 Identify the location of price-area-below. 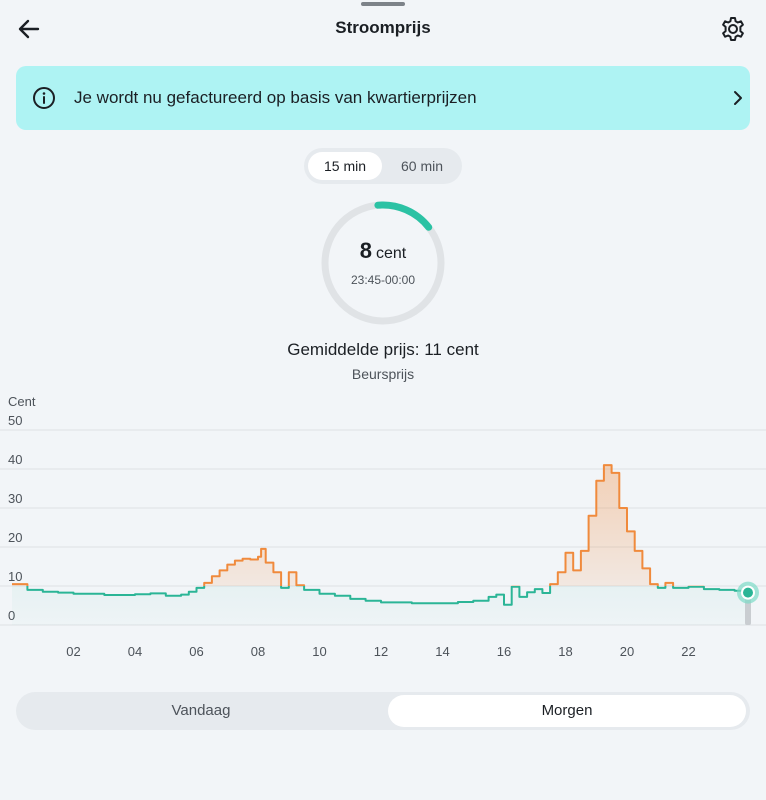
(381, 605).